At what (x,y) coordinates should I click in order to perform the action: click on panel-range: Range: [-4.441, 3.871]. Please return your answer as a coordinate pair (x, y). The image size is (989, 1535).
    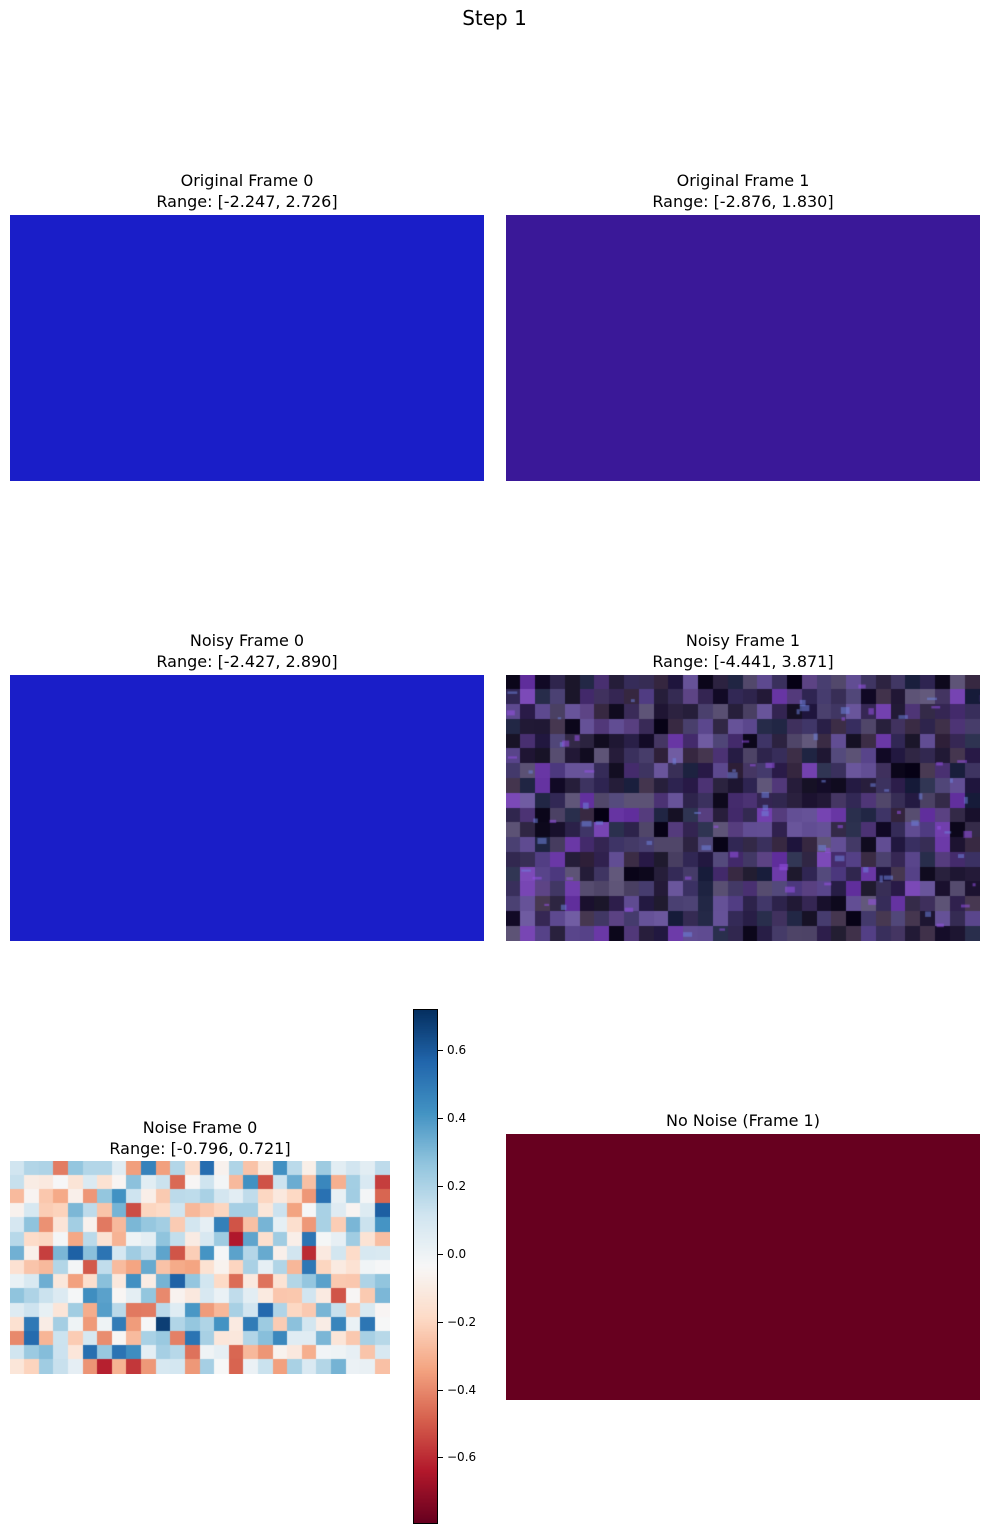
    Looking at the image, I should click on (743, 661).